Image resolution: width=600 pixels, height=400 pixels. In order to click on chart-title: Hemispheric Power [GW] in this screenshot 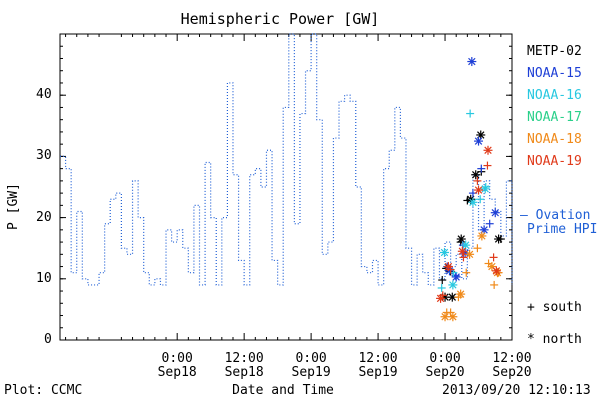, I will do `click(280, 19)`.